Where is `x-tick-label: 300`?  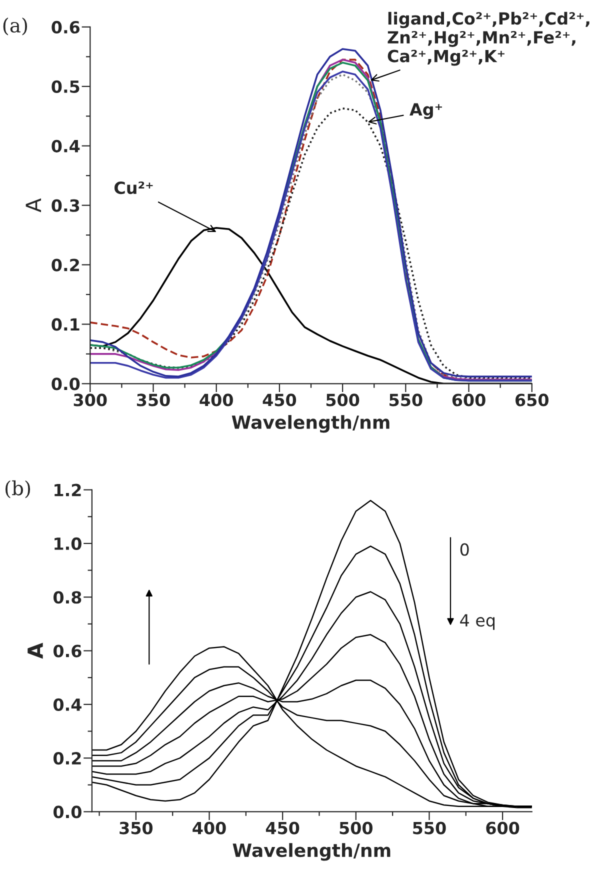
x-tick-label: 300 is located at coordinates (90, 400).